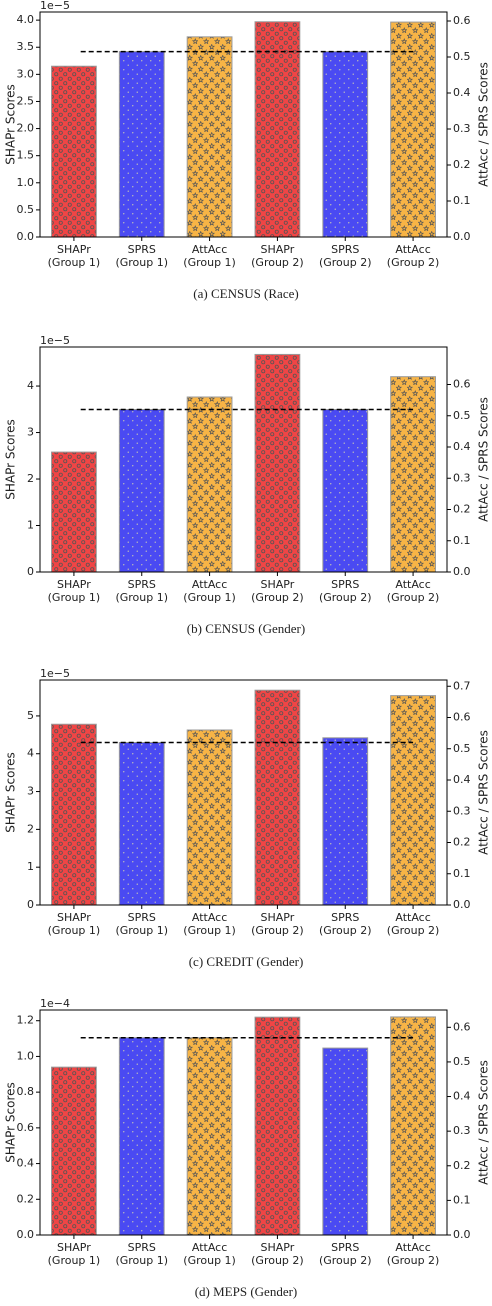 This screenshot has width=492, height=1306. What do you see at coordinates (55, 673) in the screenshot?
I see `offset-label: 1e−5` at bounding box center [55, 673].